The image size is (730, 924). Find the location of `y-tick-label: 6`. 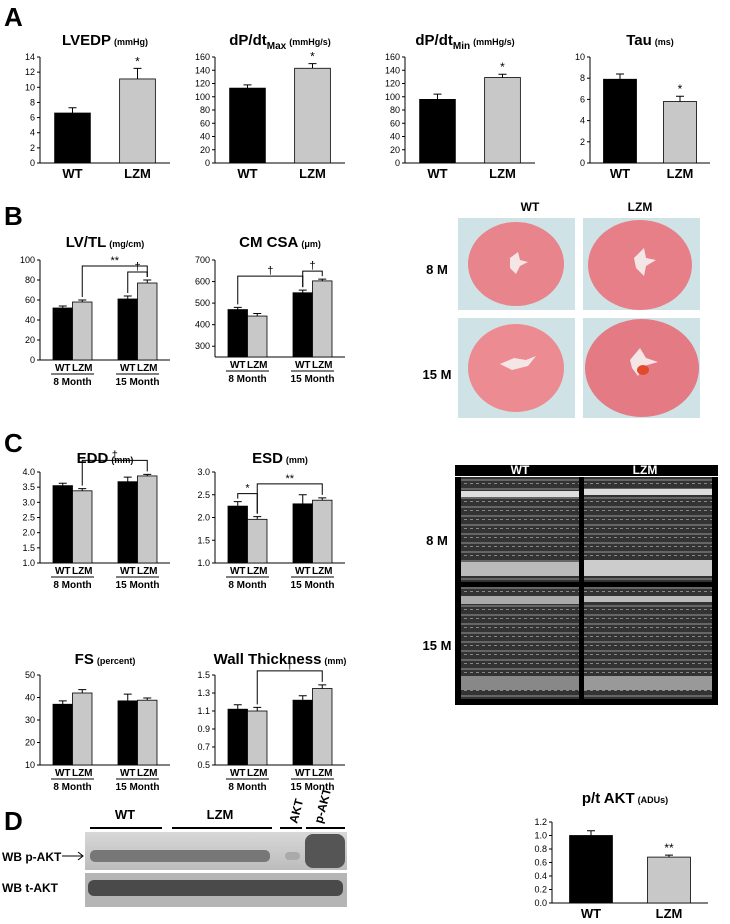

y-tick-label: 6 is located at coordinates (32, 118).